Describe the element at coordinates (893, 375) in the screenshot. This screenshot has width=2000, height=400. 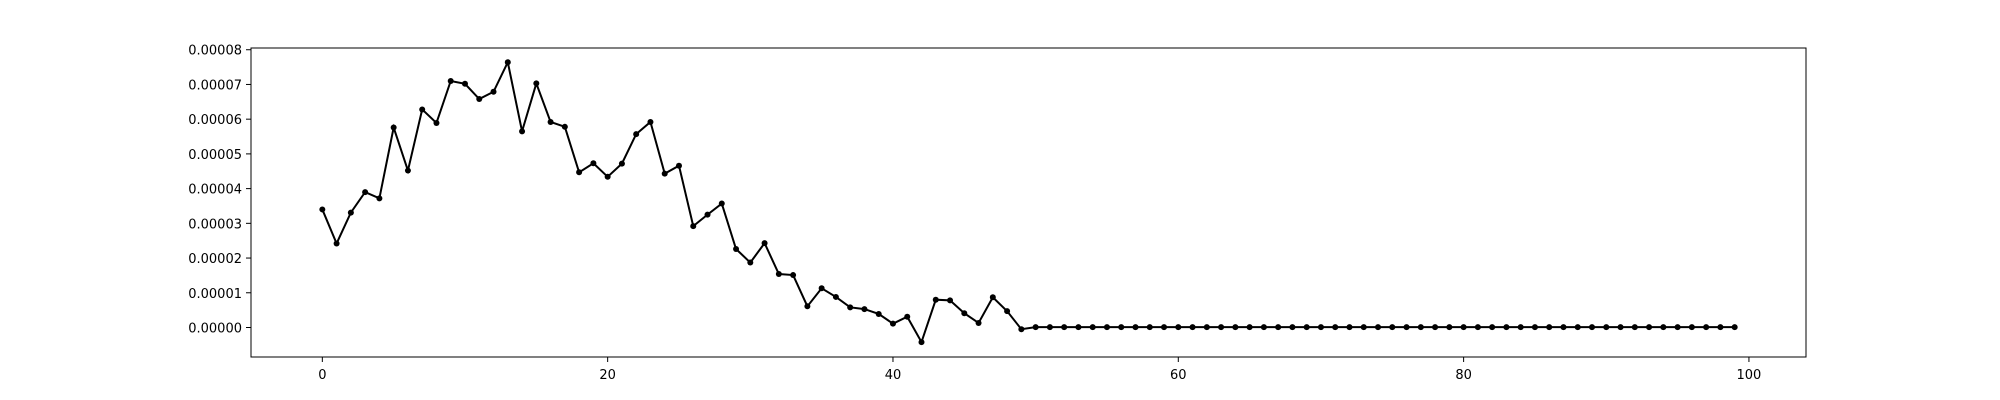
I see `x-tick-label: 40` at that location.